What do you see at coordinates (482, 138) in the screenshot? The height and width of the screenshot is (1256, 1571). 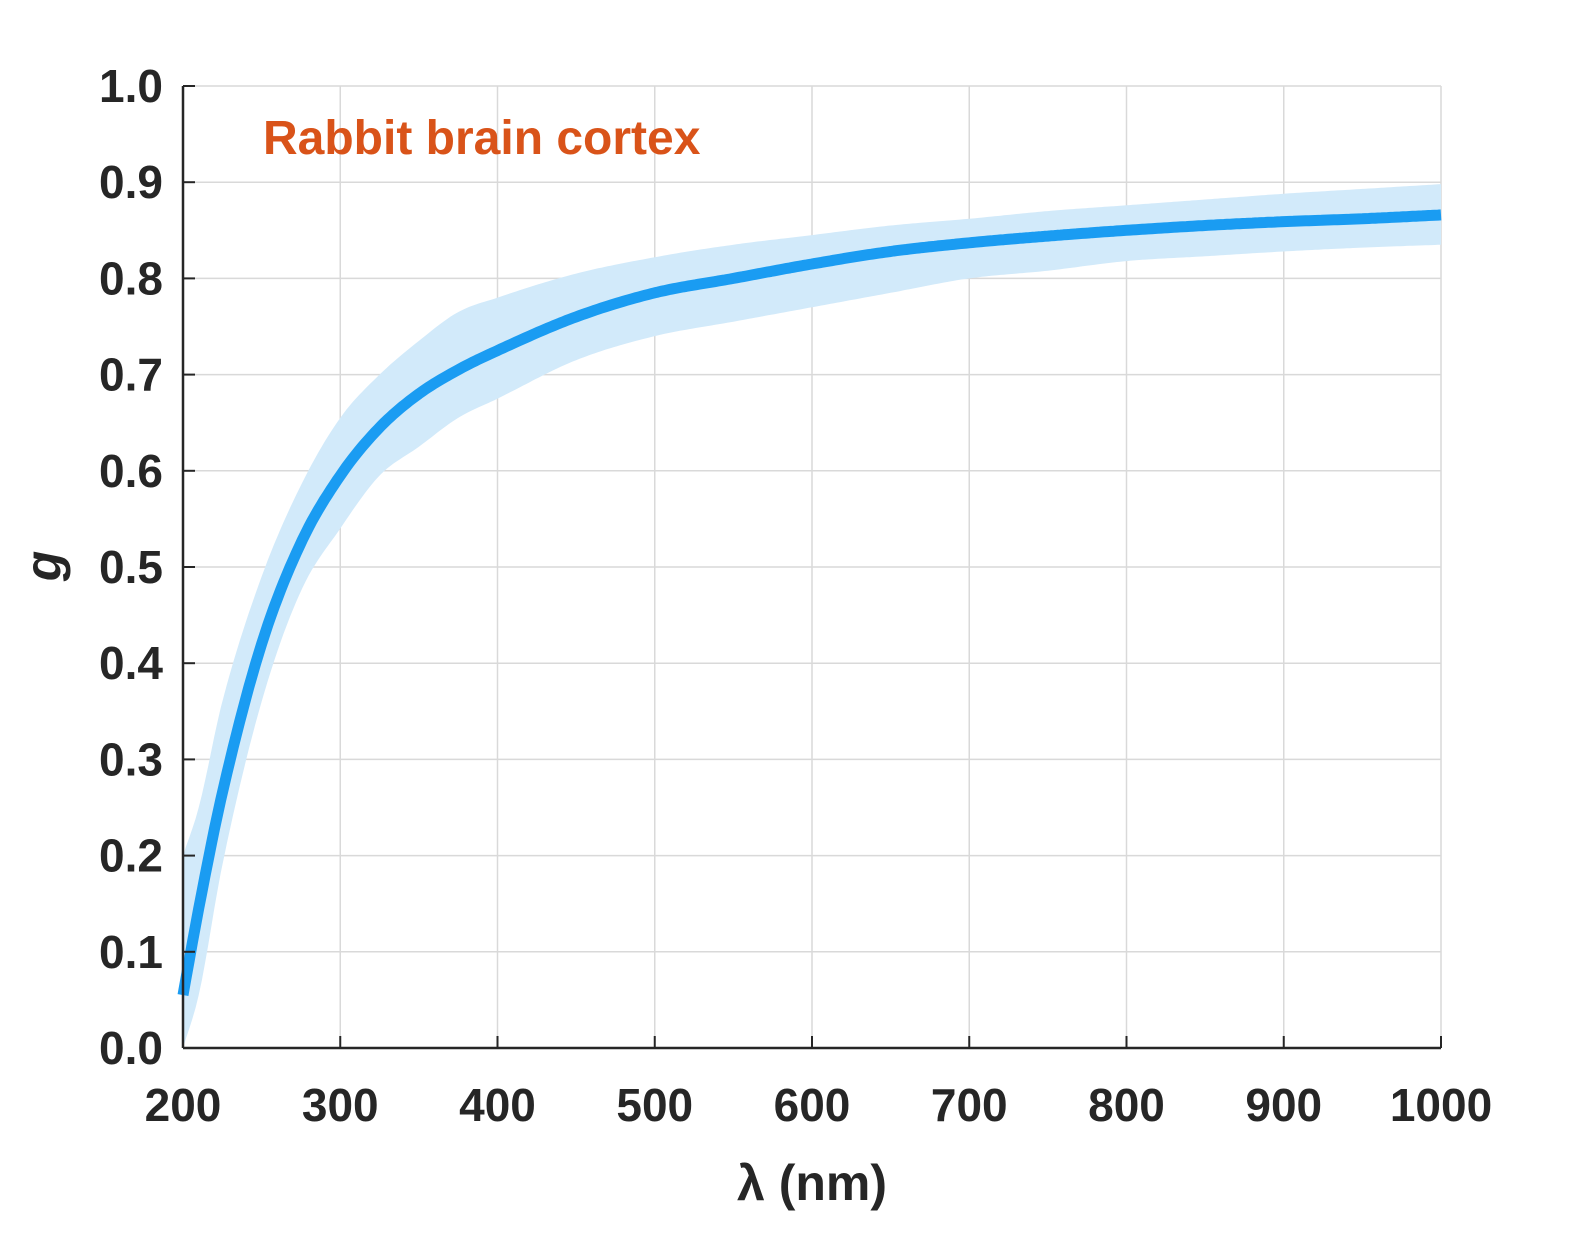 I see `annotation-rabbit-brain-cortex: Rabbit brain cortex` at bounding box center [482, 138].